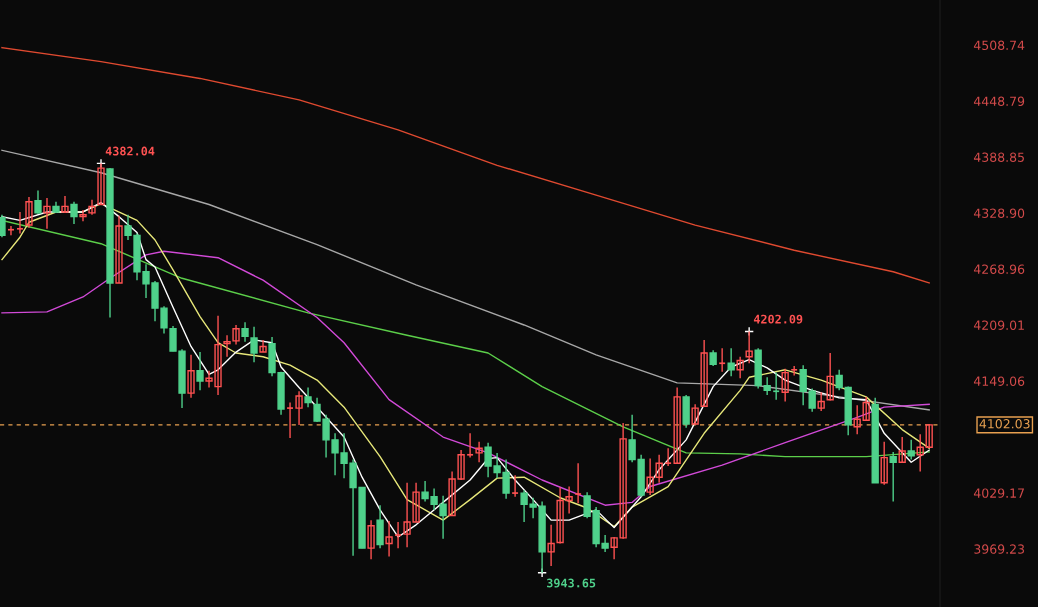 The image size is (1038, 607). I want to click on y-tick-label: 4388.85, so click(998, 157).